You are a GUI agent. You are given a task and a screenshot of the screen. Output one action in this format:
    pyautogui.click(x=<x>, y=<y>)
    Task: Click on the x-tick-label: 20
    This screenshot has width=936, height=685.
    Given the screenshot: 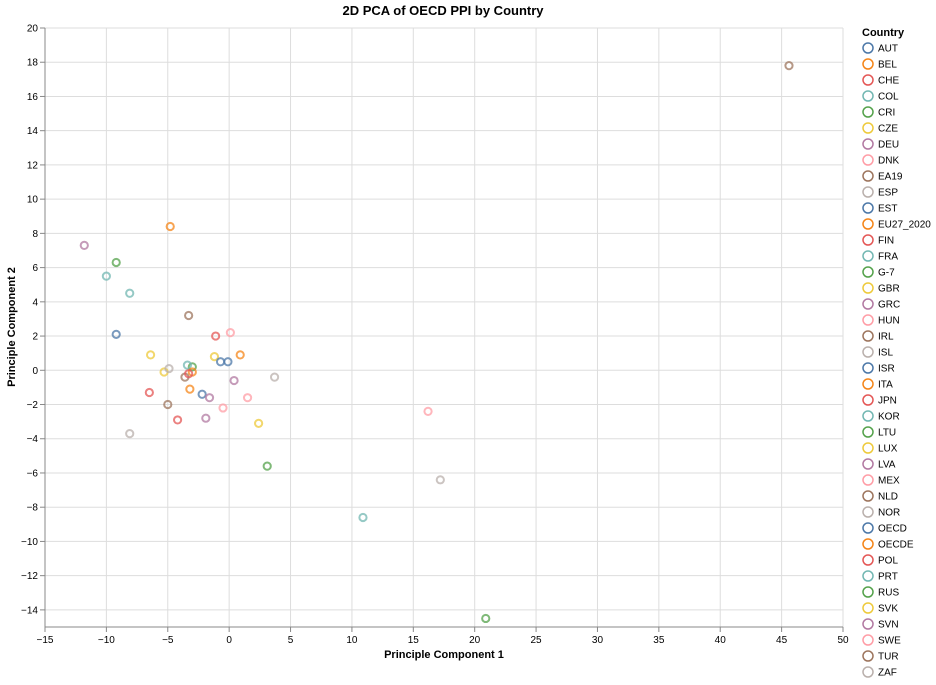 What is the action you would take?
    pyautogui.click(x=475, y=640)
    